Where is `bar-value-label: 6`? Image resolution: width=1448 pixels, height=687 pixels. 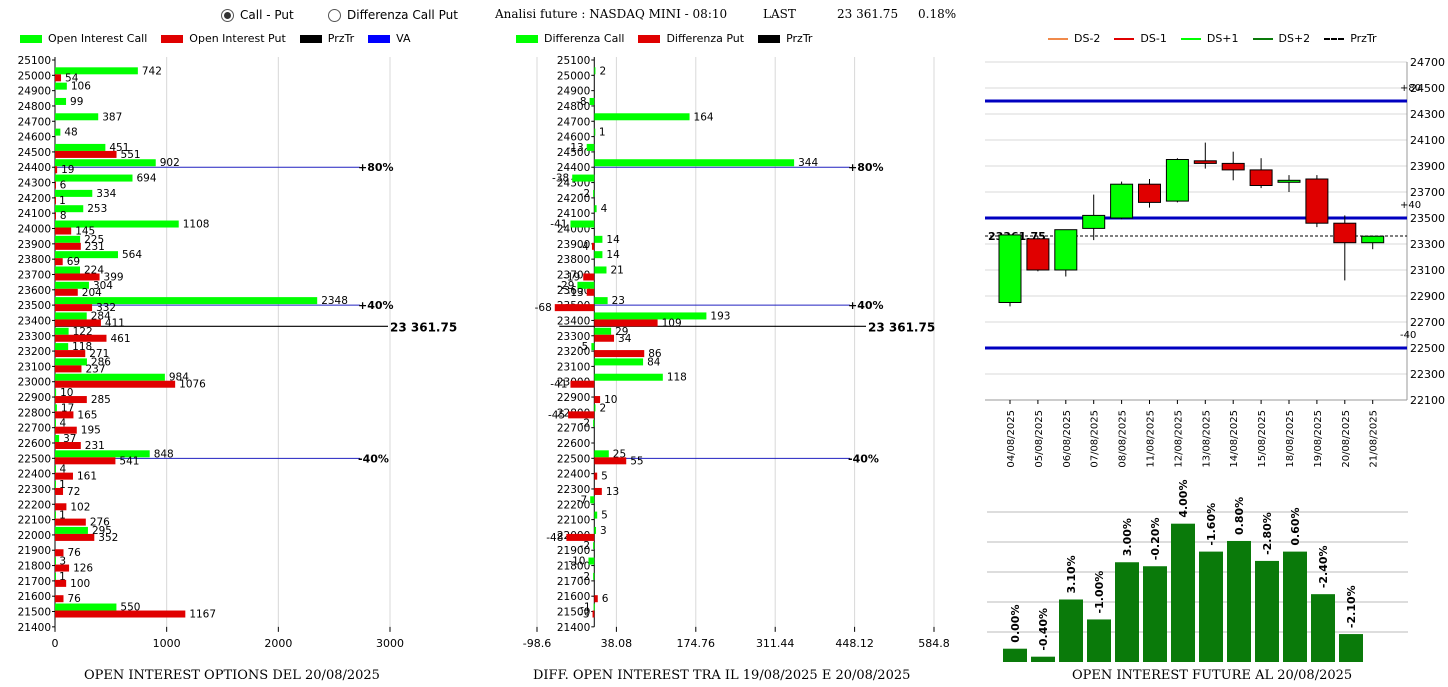 bar-value-label: 6 is located at coordinates (63, 186).